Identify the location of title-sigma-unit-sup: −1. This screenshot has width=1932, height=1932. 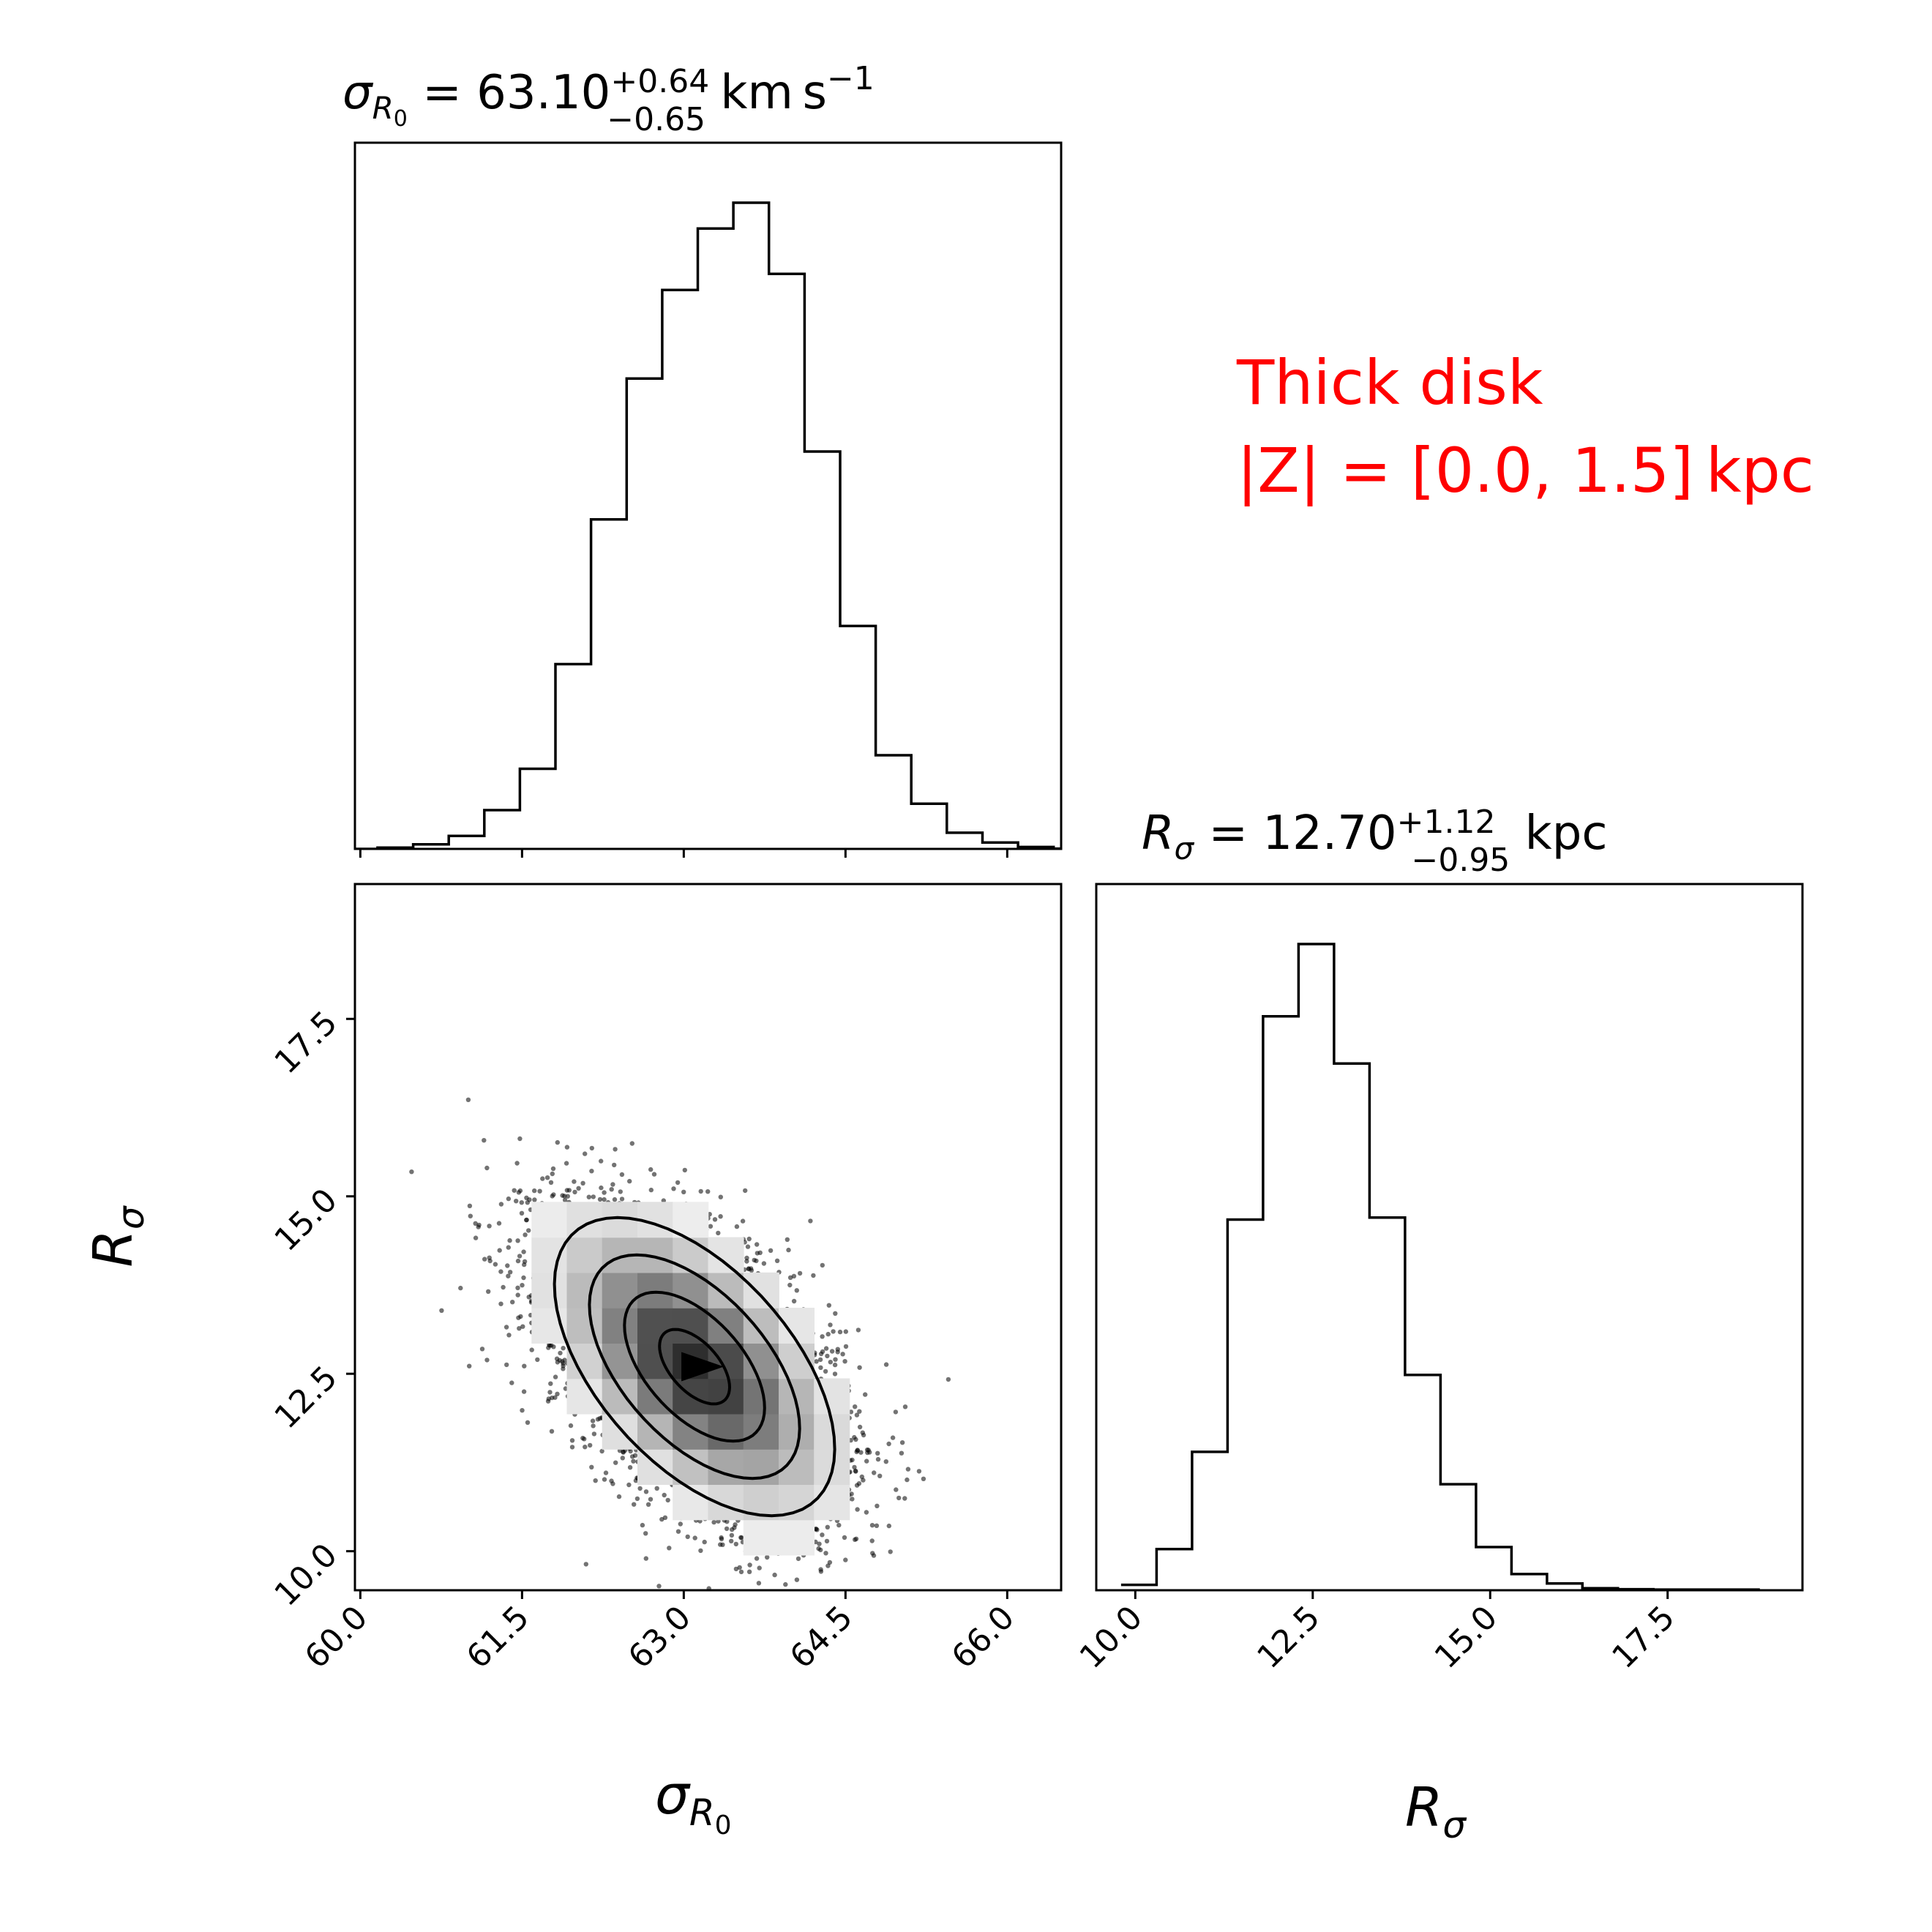
(851, 78).